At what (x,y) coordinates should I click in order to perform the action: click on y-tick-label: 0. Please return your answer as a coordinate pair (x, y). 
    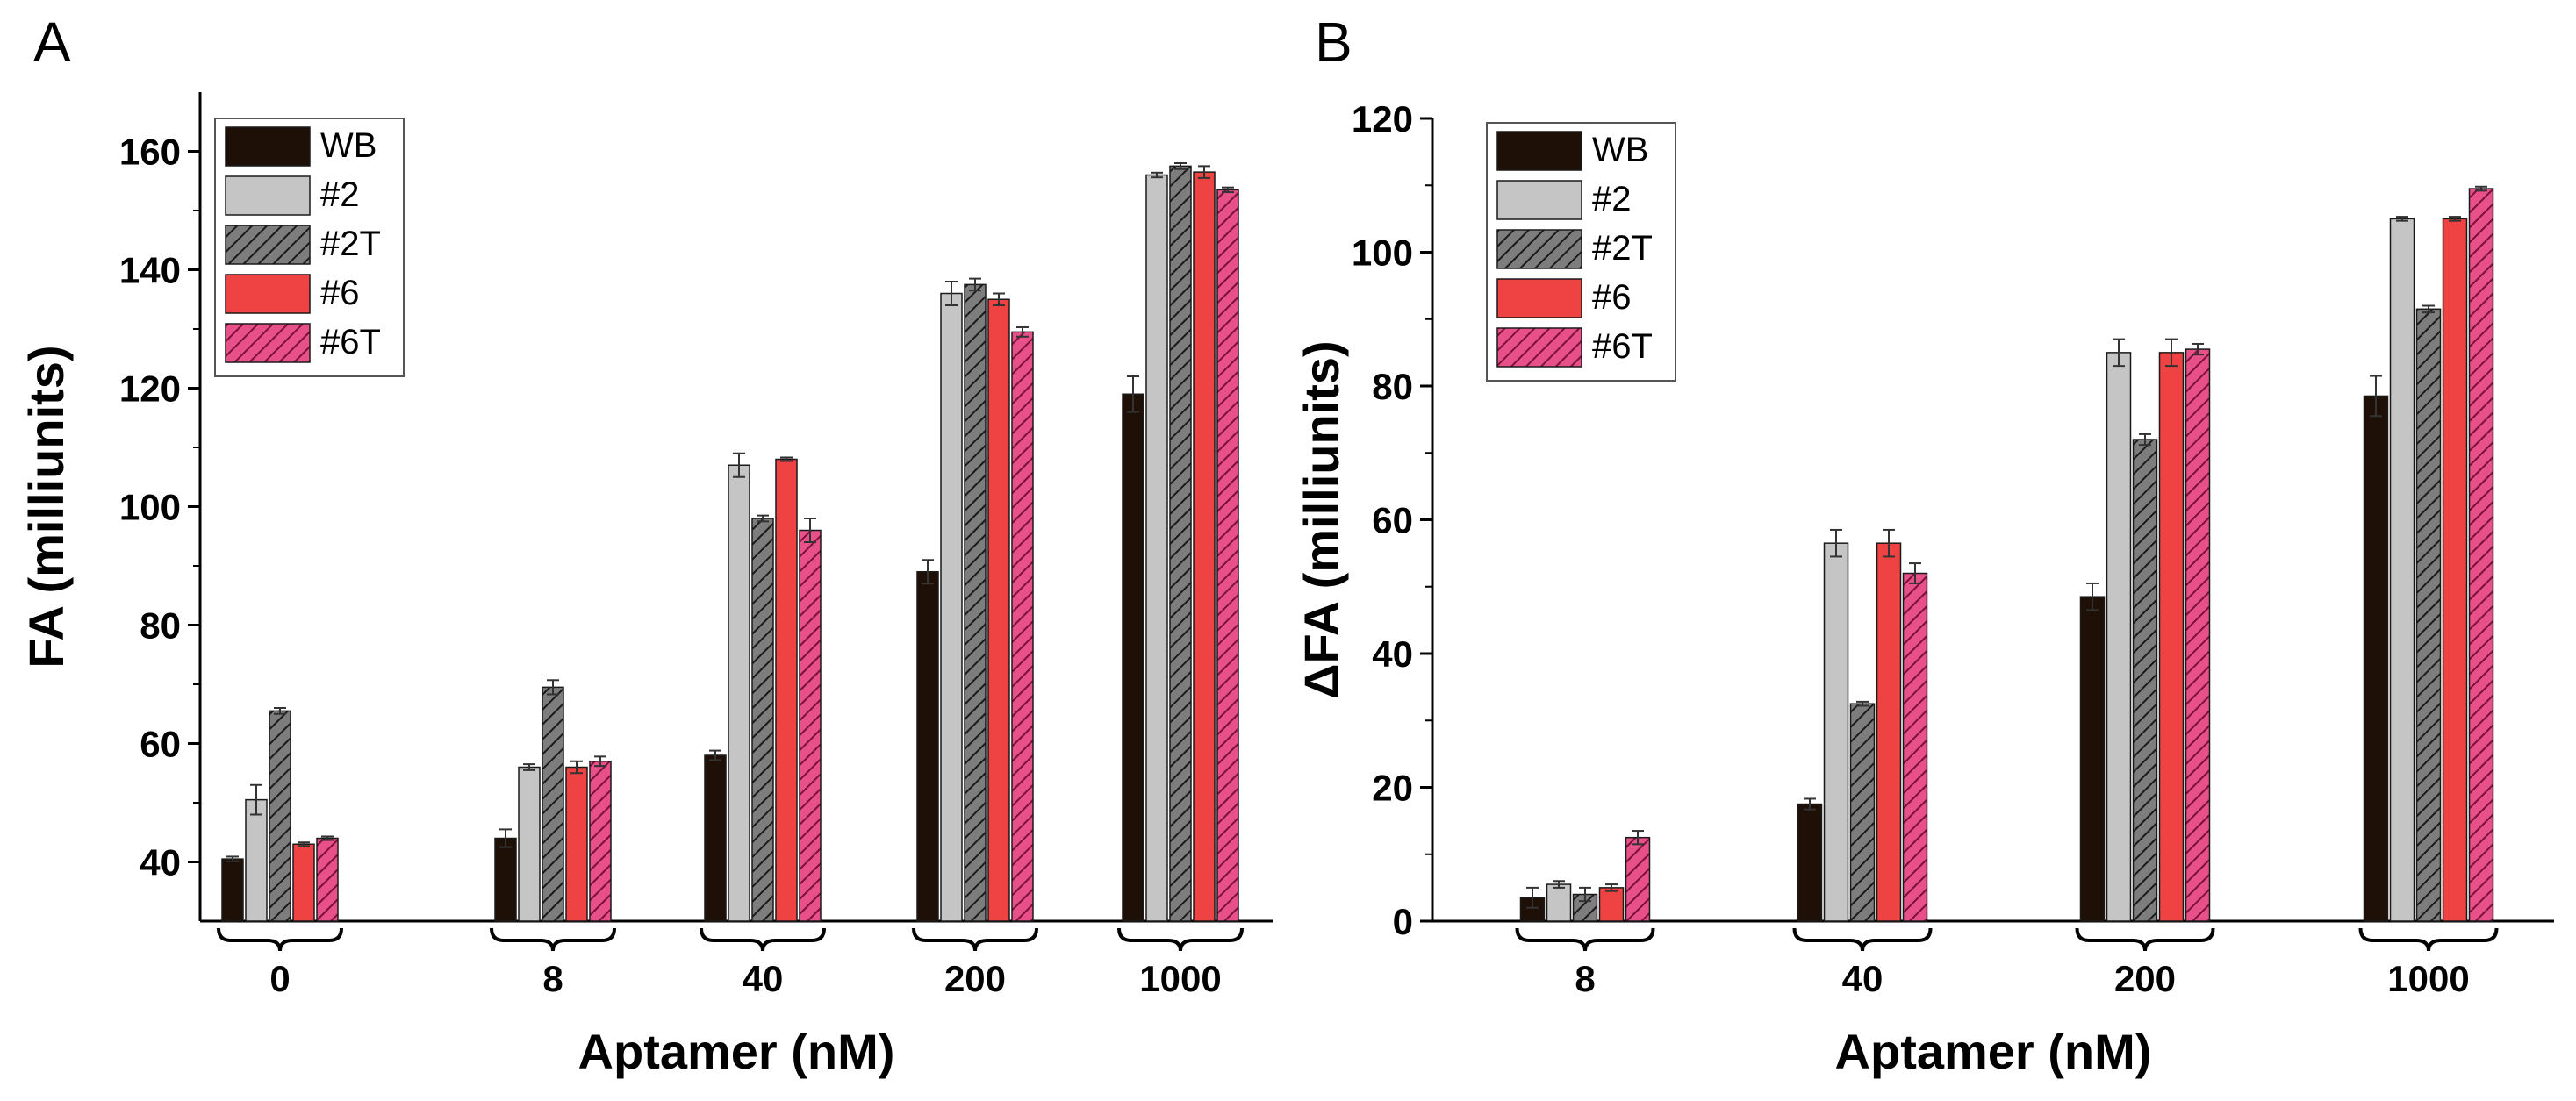
    Looking at the image, I should click on (1403, 922).